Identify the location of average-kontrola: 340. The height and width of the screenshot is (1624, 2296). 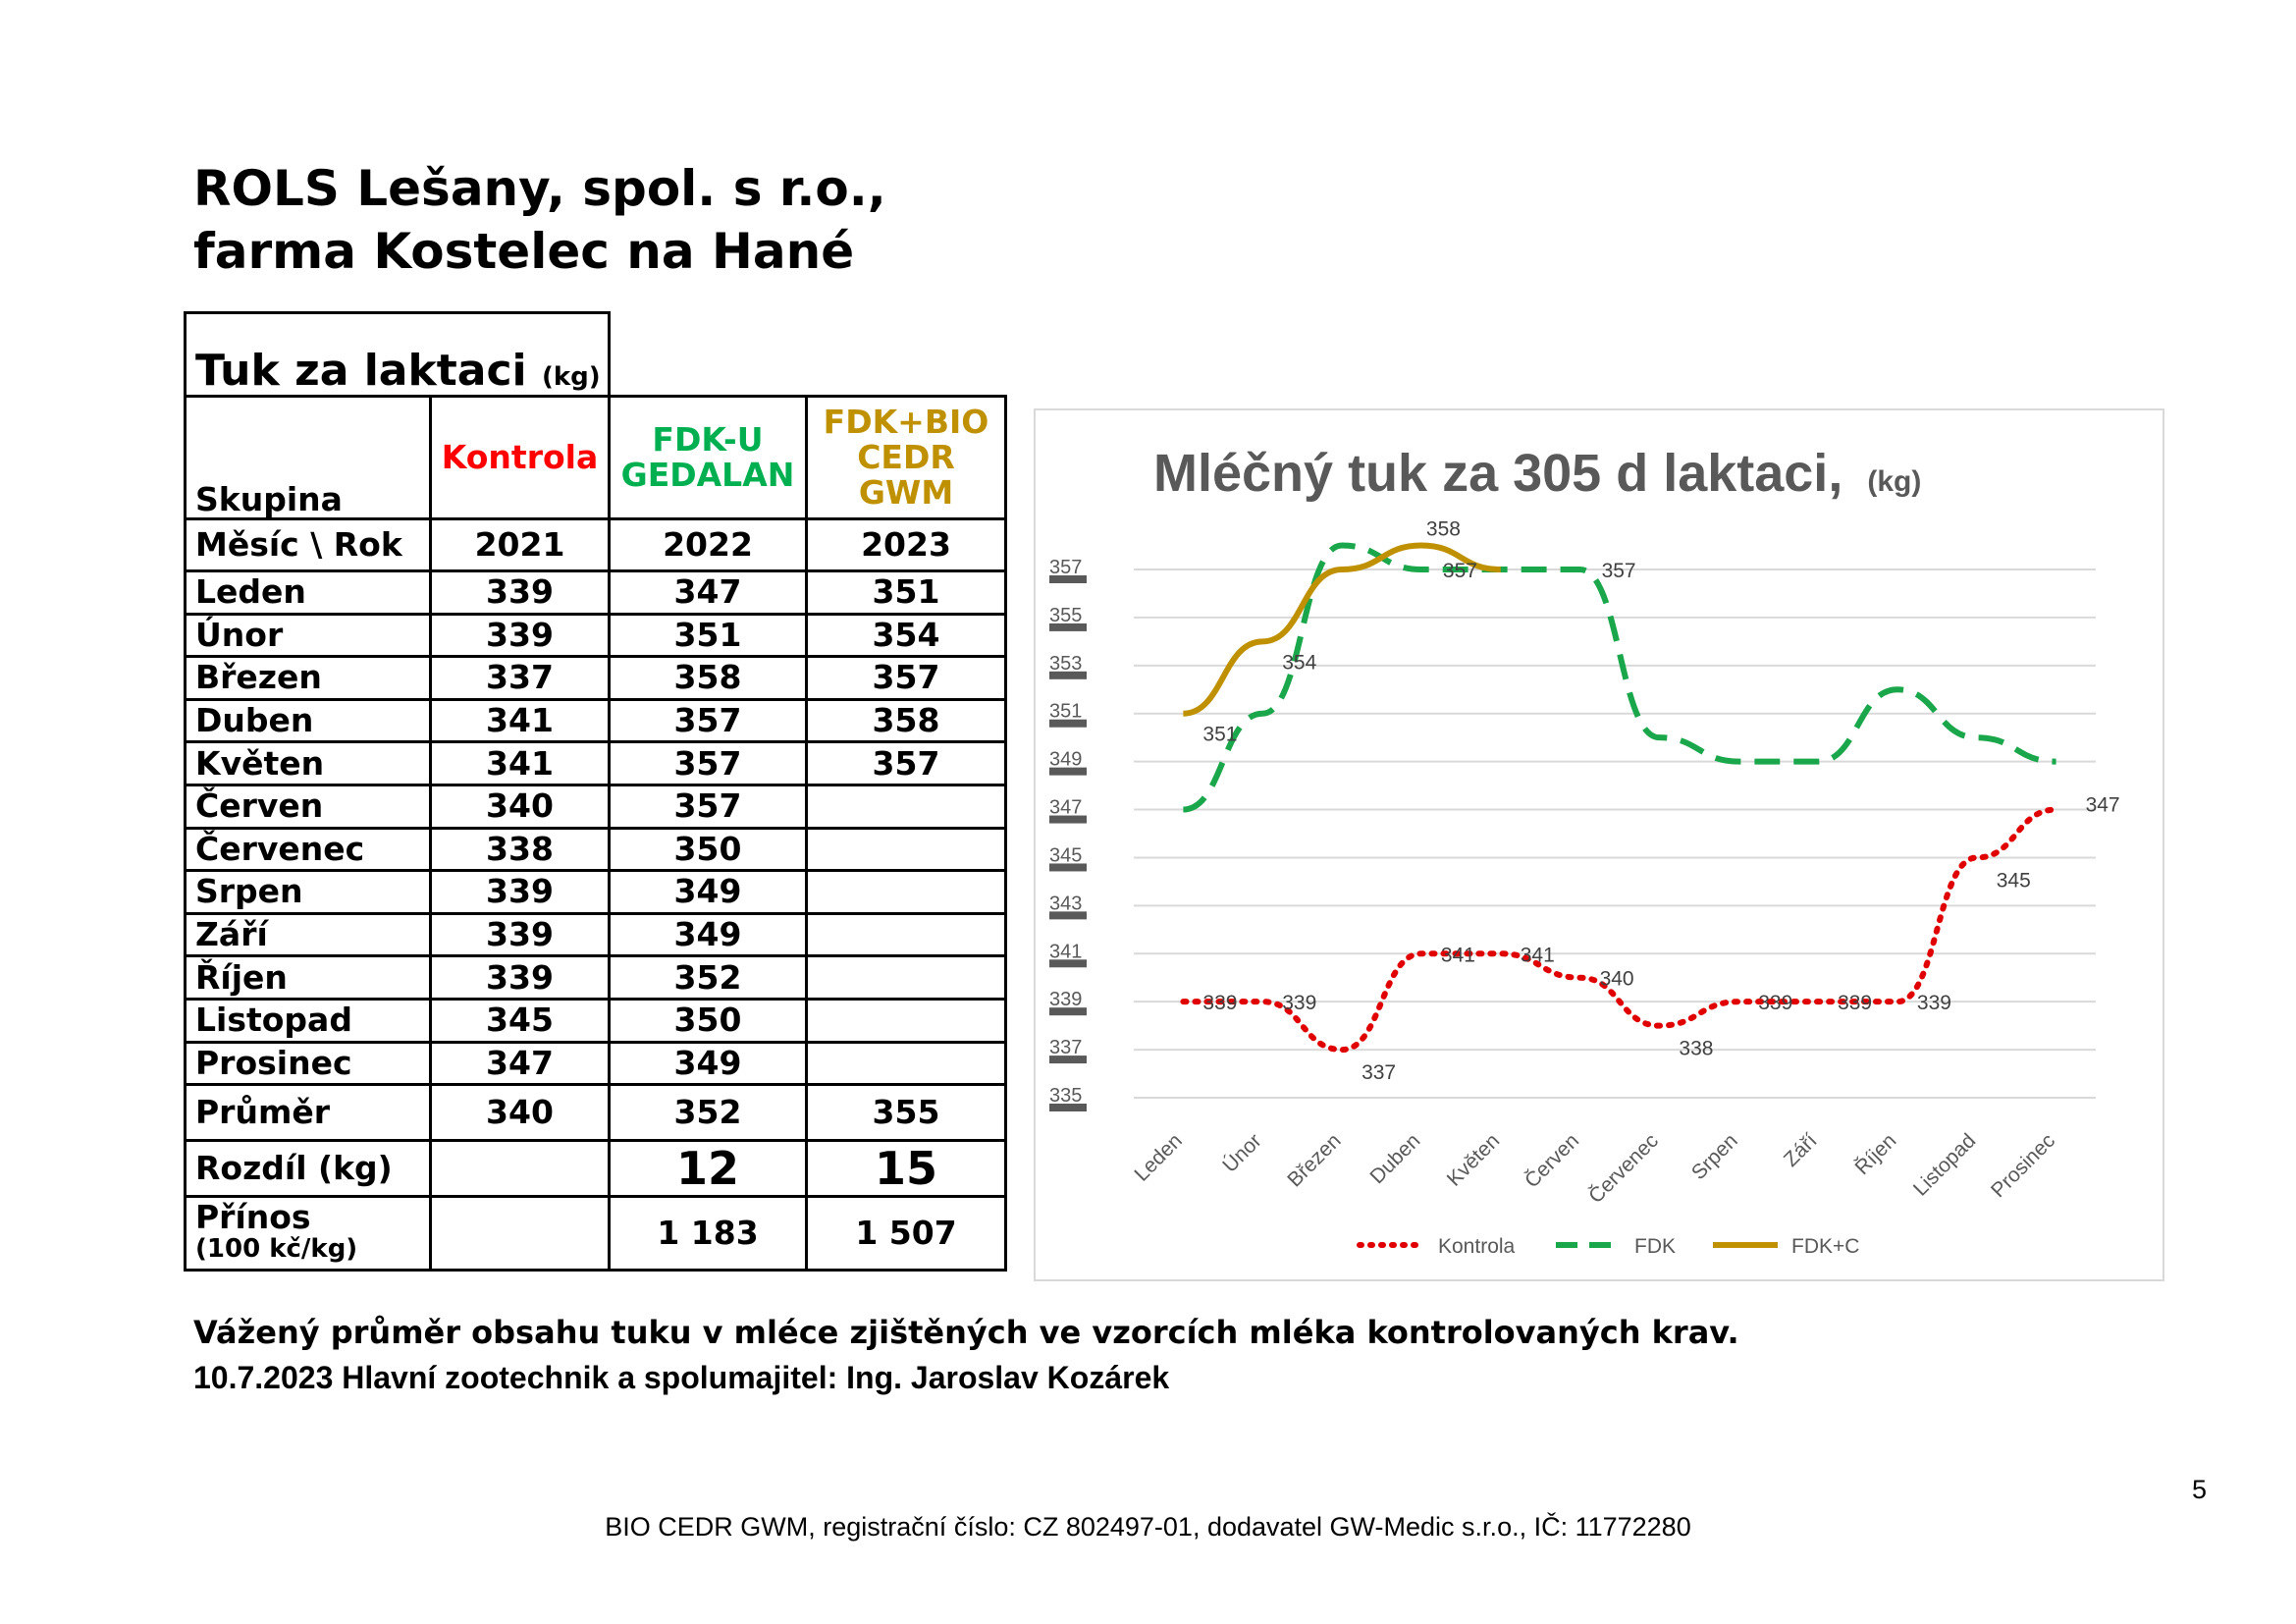
(520, 1113).